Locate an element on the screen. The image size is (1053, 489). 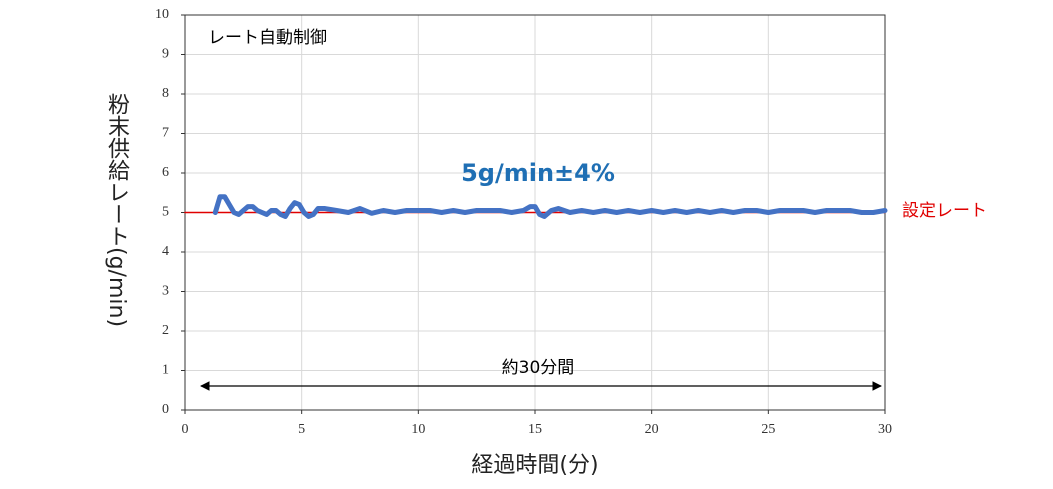
x-tick-label: 20 is located at coordinates (652, 429).